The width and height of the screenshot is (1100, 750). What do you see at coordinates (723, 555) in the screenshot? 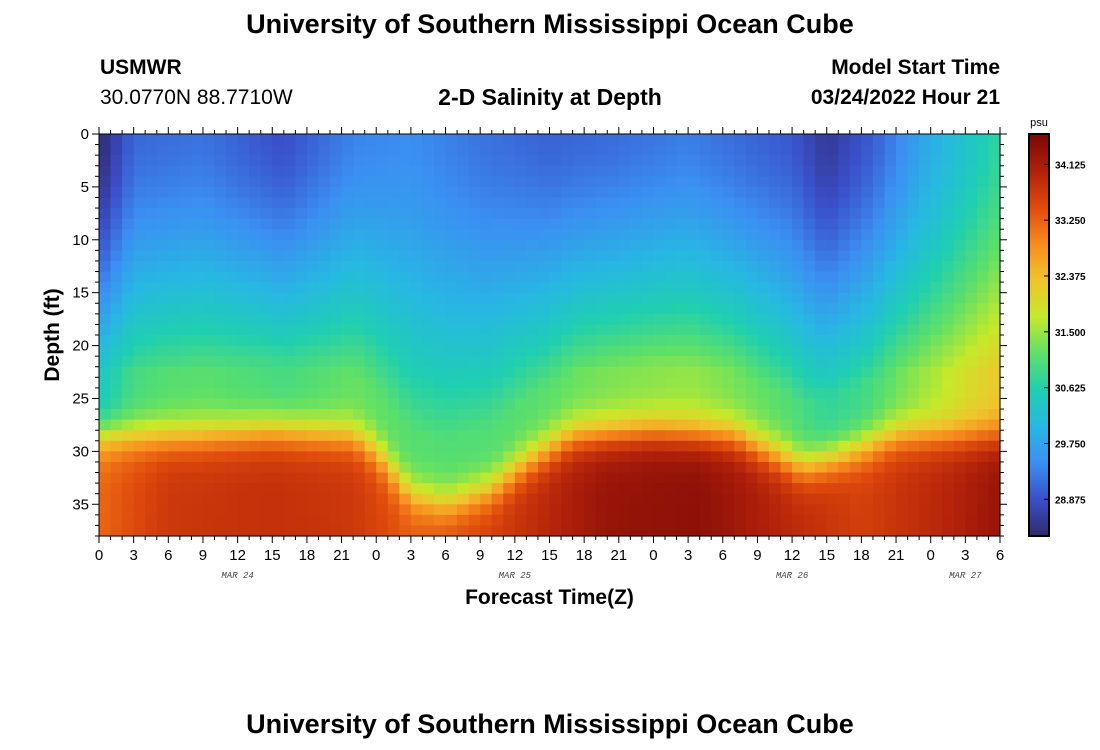
I see `x-tick-label: 6` at bounding box center [723, 555].